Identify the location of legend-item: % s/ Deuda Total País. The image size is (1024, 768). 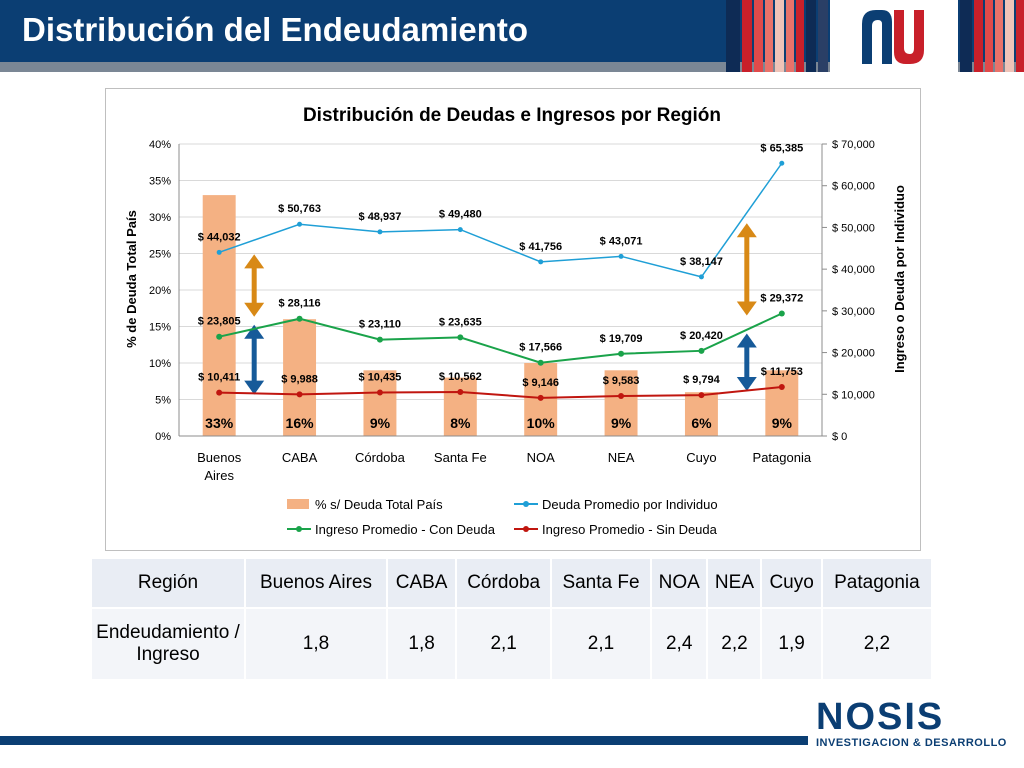
(365, 504).